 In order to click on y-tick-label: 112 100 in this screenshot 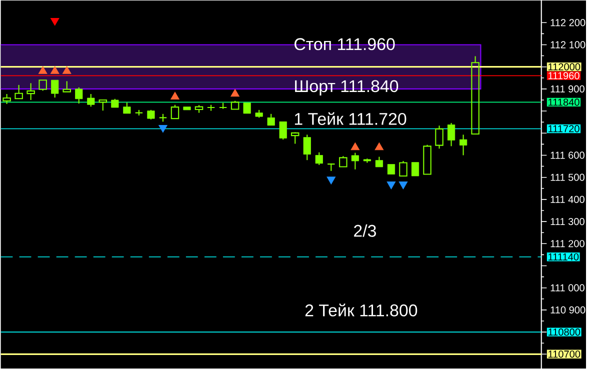, I will do `click(568, 44)`.